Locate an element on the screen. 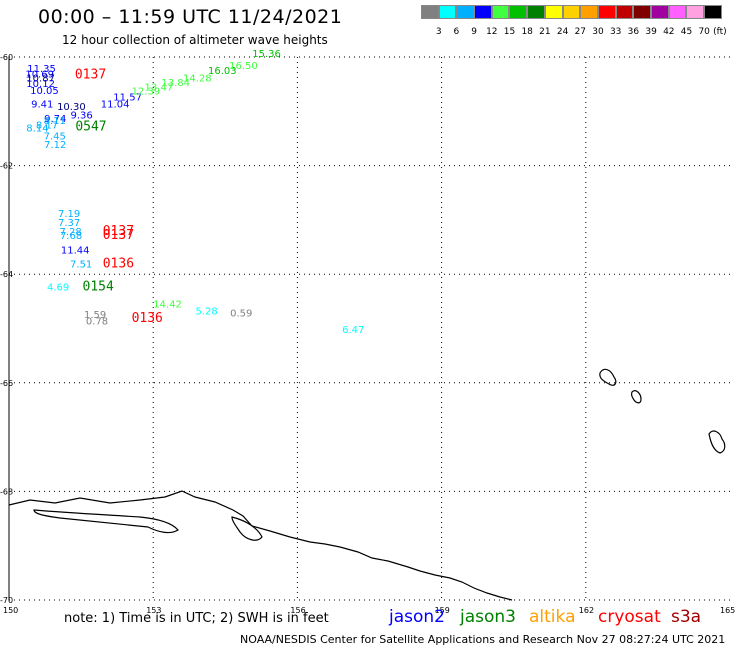 Image resolution: width=740 pixels, height=650 pixels. wave-height-label: 7.51 is located at coordinates (81, 265).